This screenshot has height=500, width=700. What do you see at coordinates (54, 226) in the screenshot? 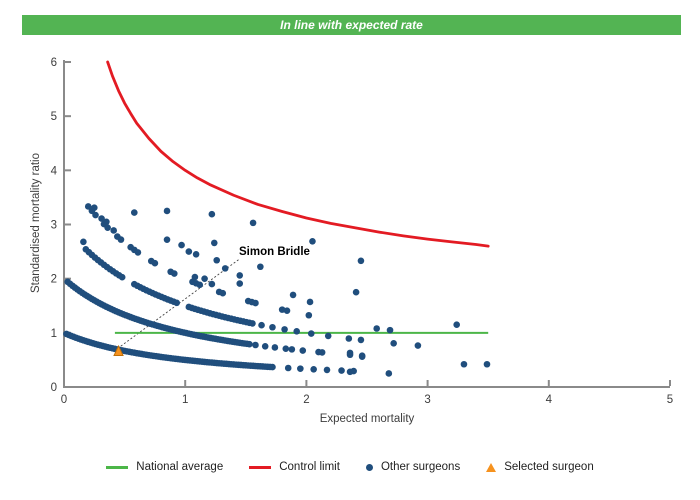
I see `y-tick-label: 3` at bounding box center [54, 226].